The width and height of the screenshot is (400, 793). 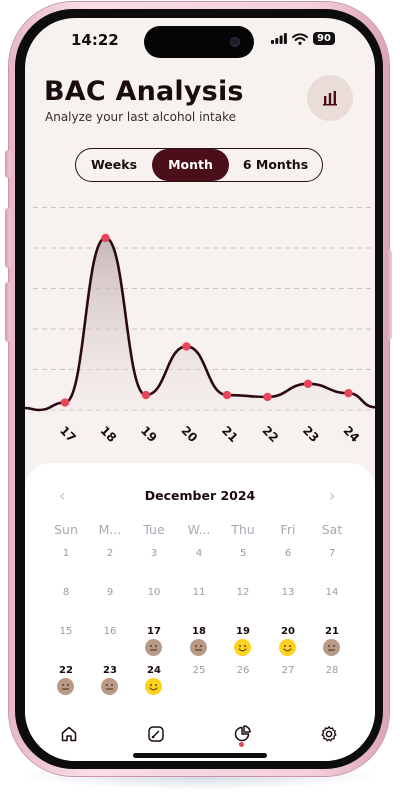 I want to click on power-button, so click(x=389, y=295).